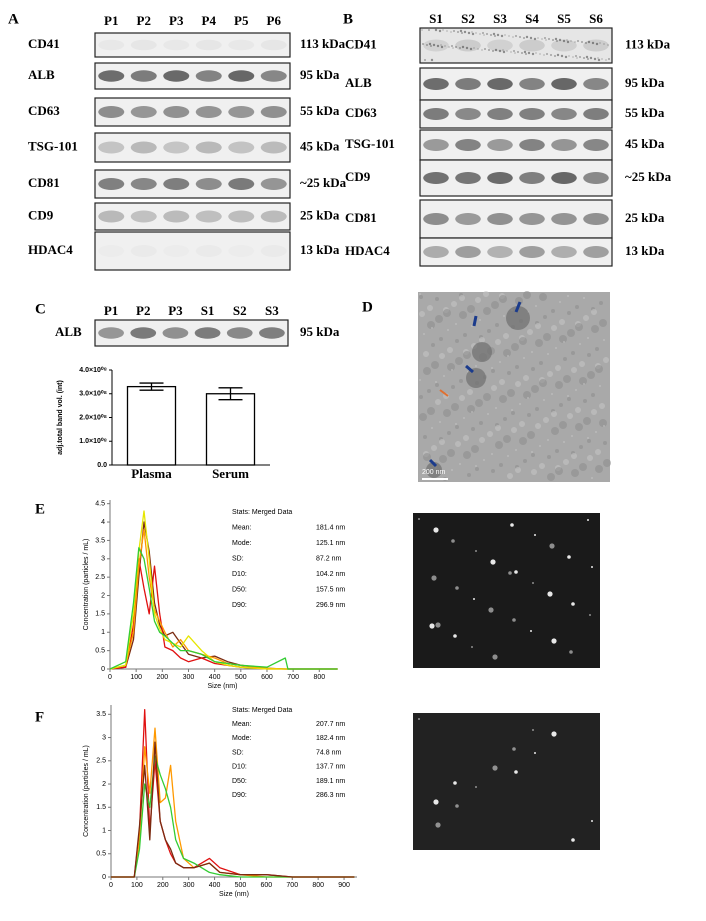 The image size is (706, 921). I want to click on stats-label: Mean:, so click(242, 724).